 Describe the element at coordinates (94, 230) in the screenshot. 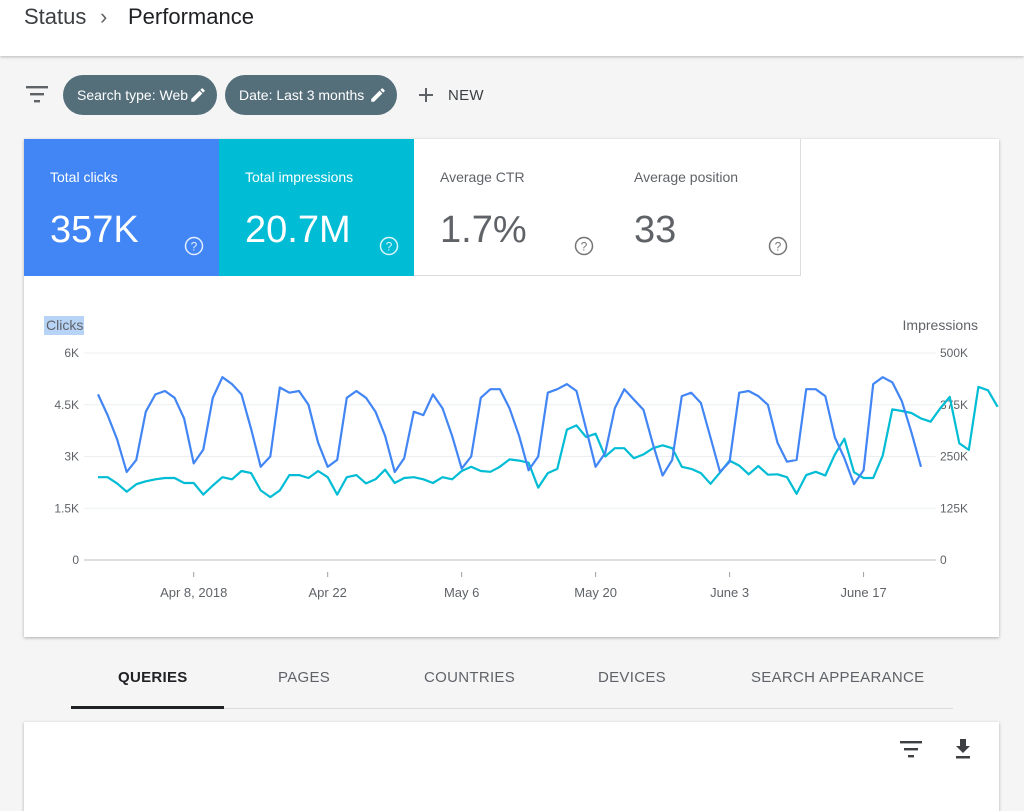

I see `metric-value: 357K` at that location.